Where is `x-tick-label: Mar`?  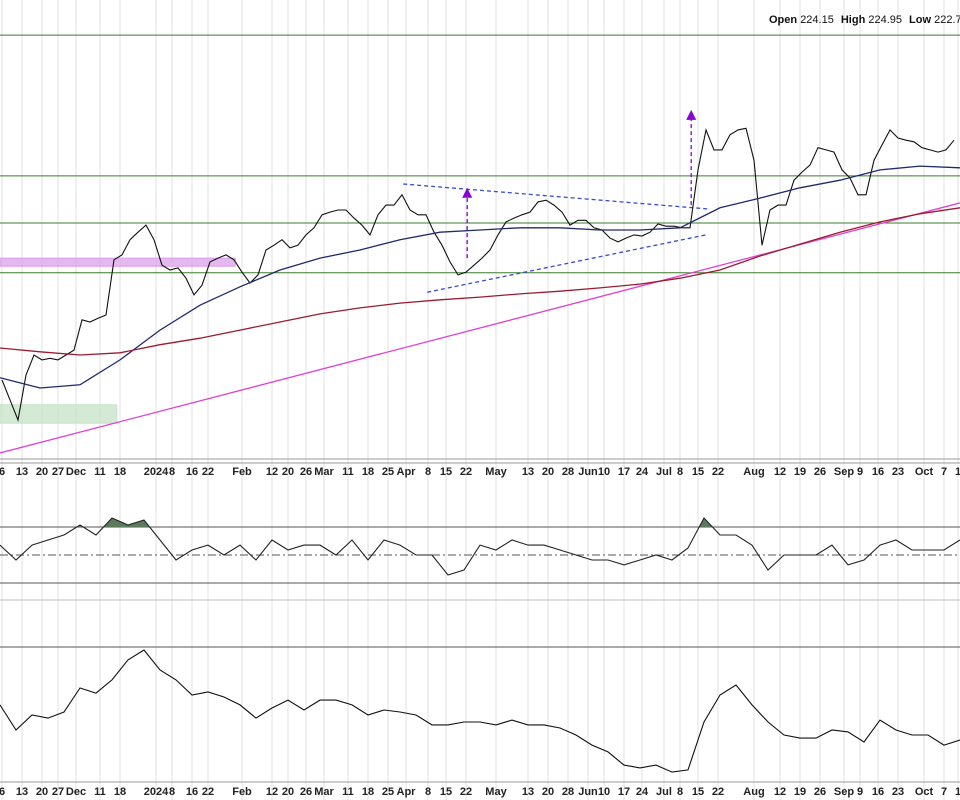 x-tick-label: Mar is located at coordinates (324, 472).